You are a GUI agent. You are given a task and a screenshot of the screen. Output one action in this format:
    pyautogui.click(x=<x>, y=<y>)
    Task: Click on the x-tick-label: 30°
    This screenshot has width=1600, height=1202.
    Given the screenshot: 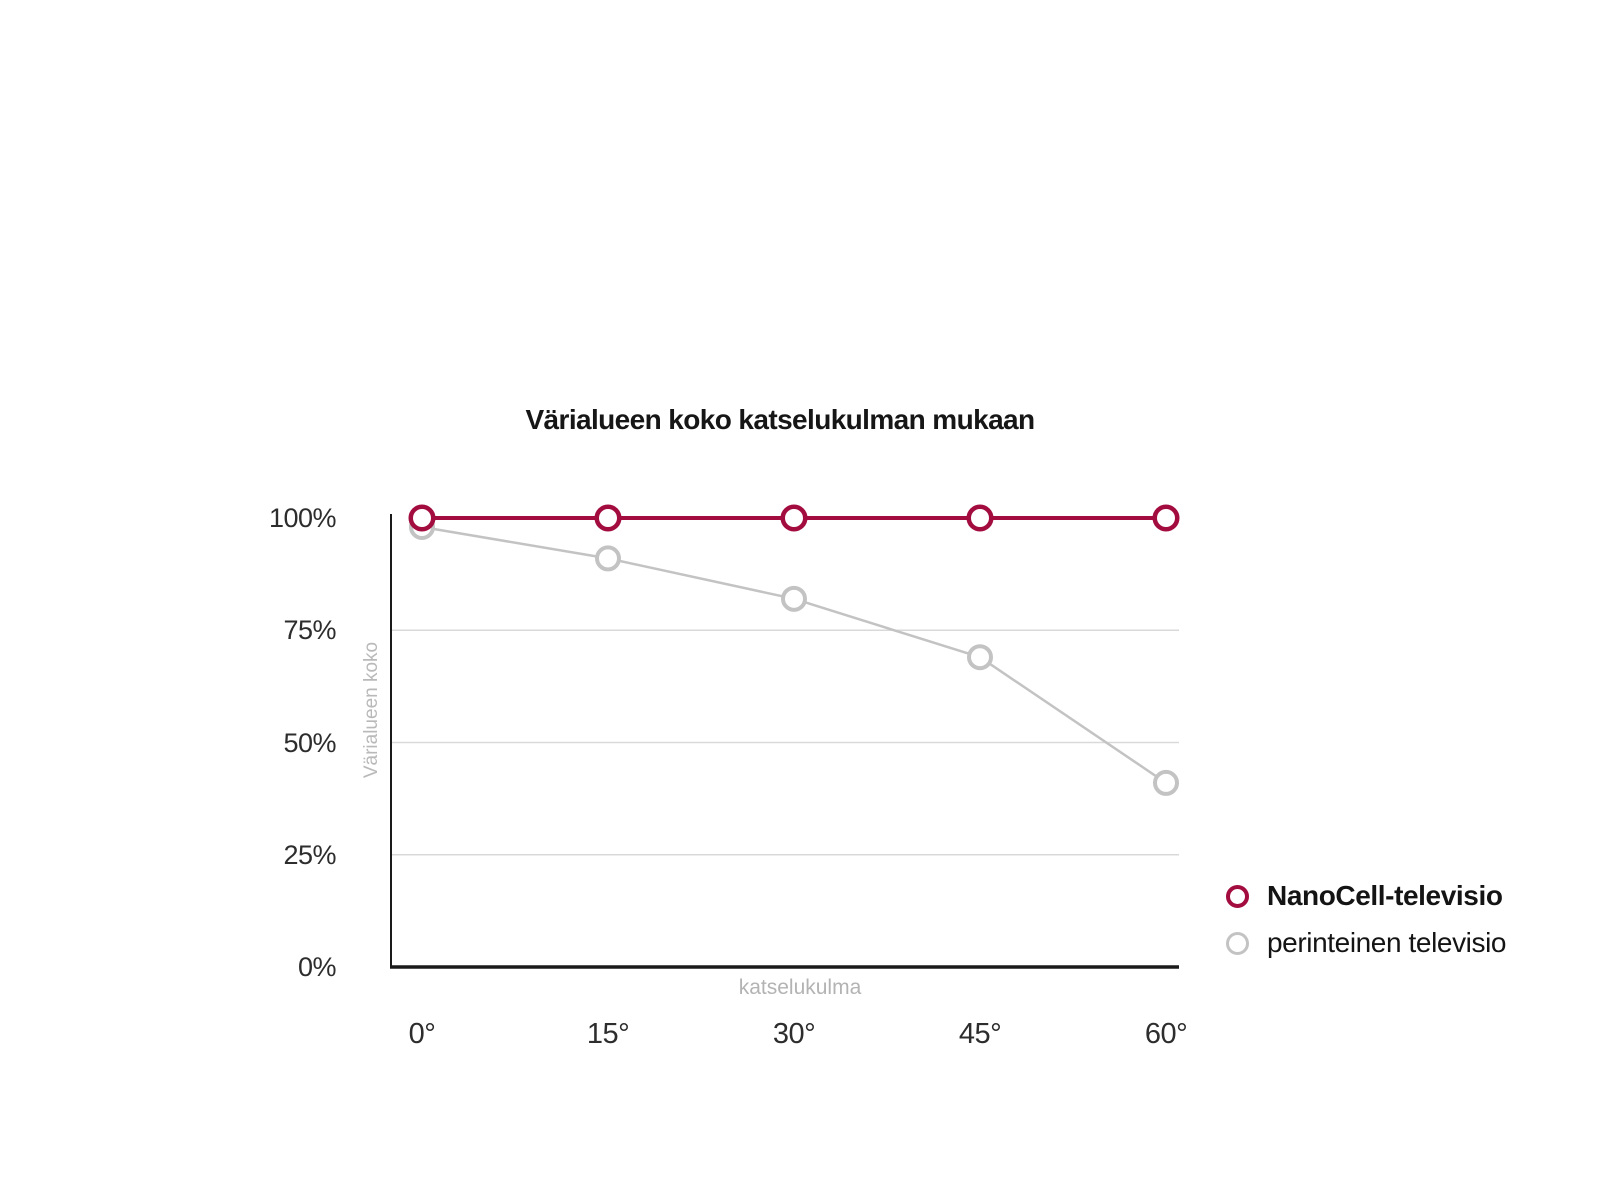 What is the action you would take?
    pyautogui.click(x=794, y=1034)
    